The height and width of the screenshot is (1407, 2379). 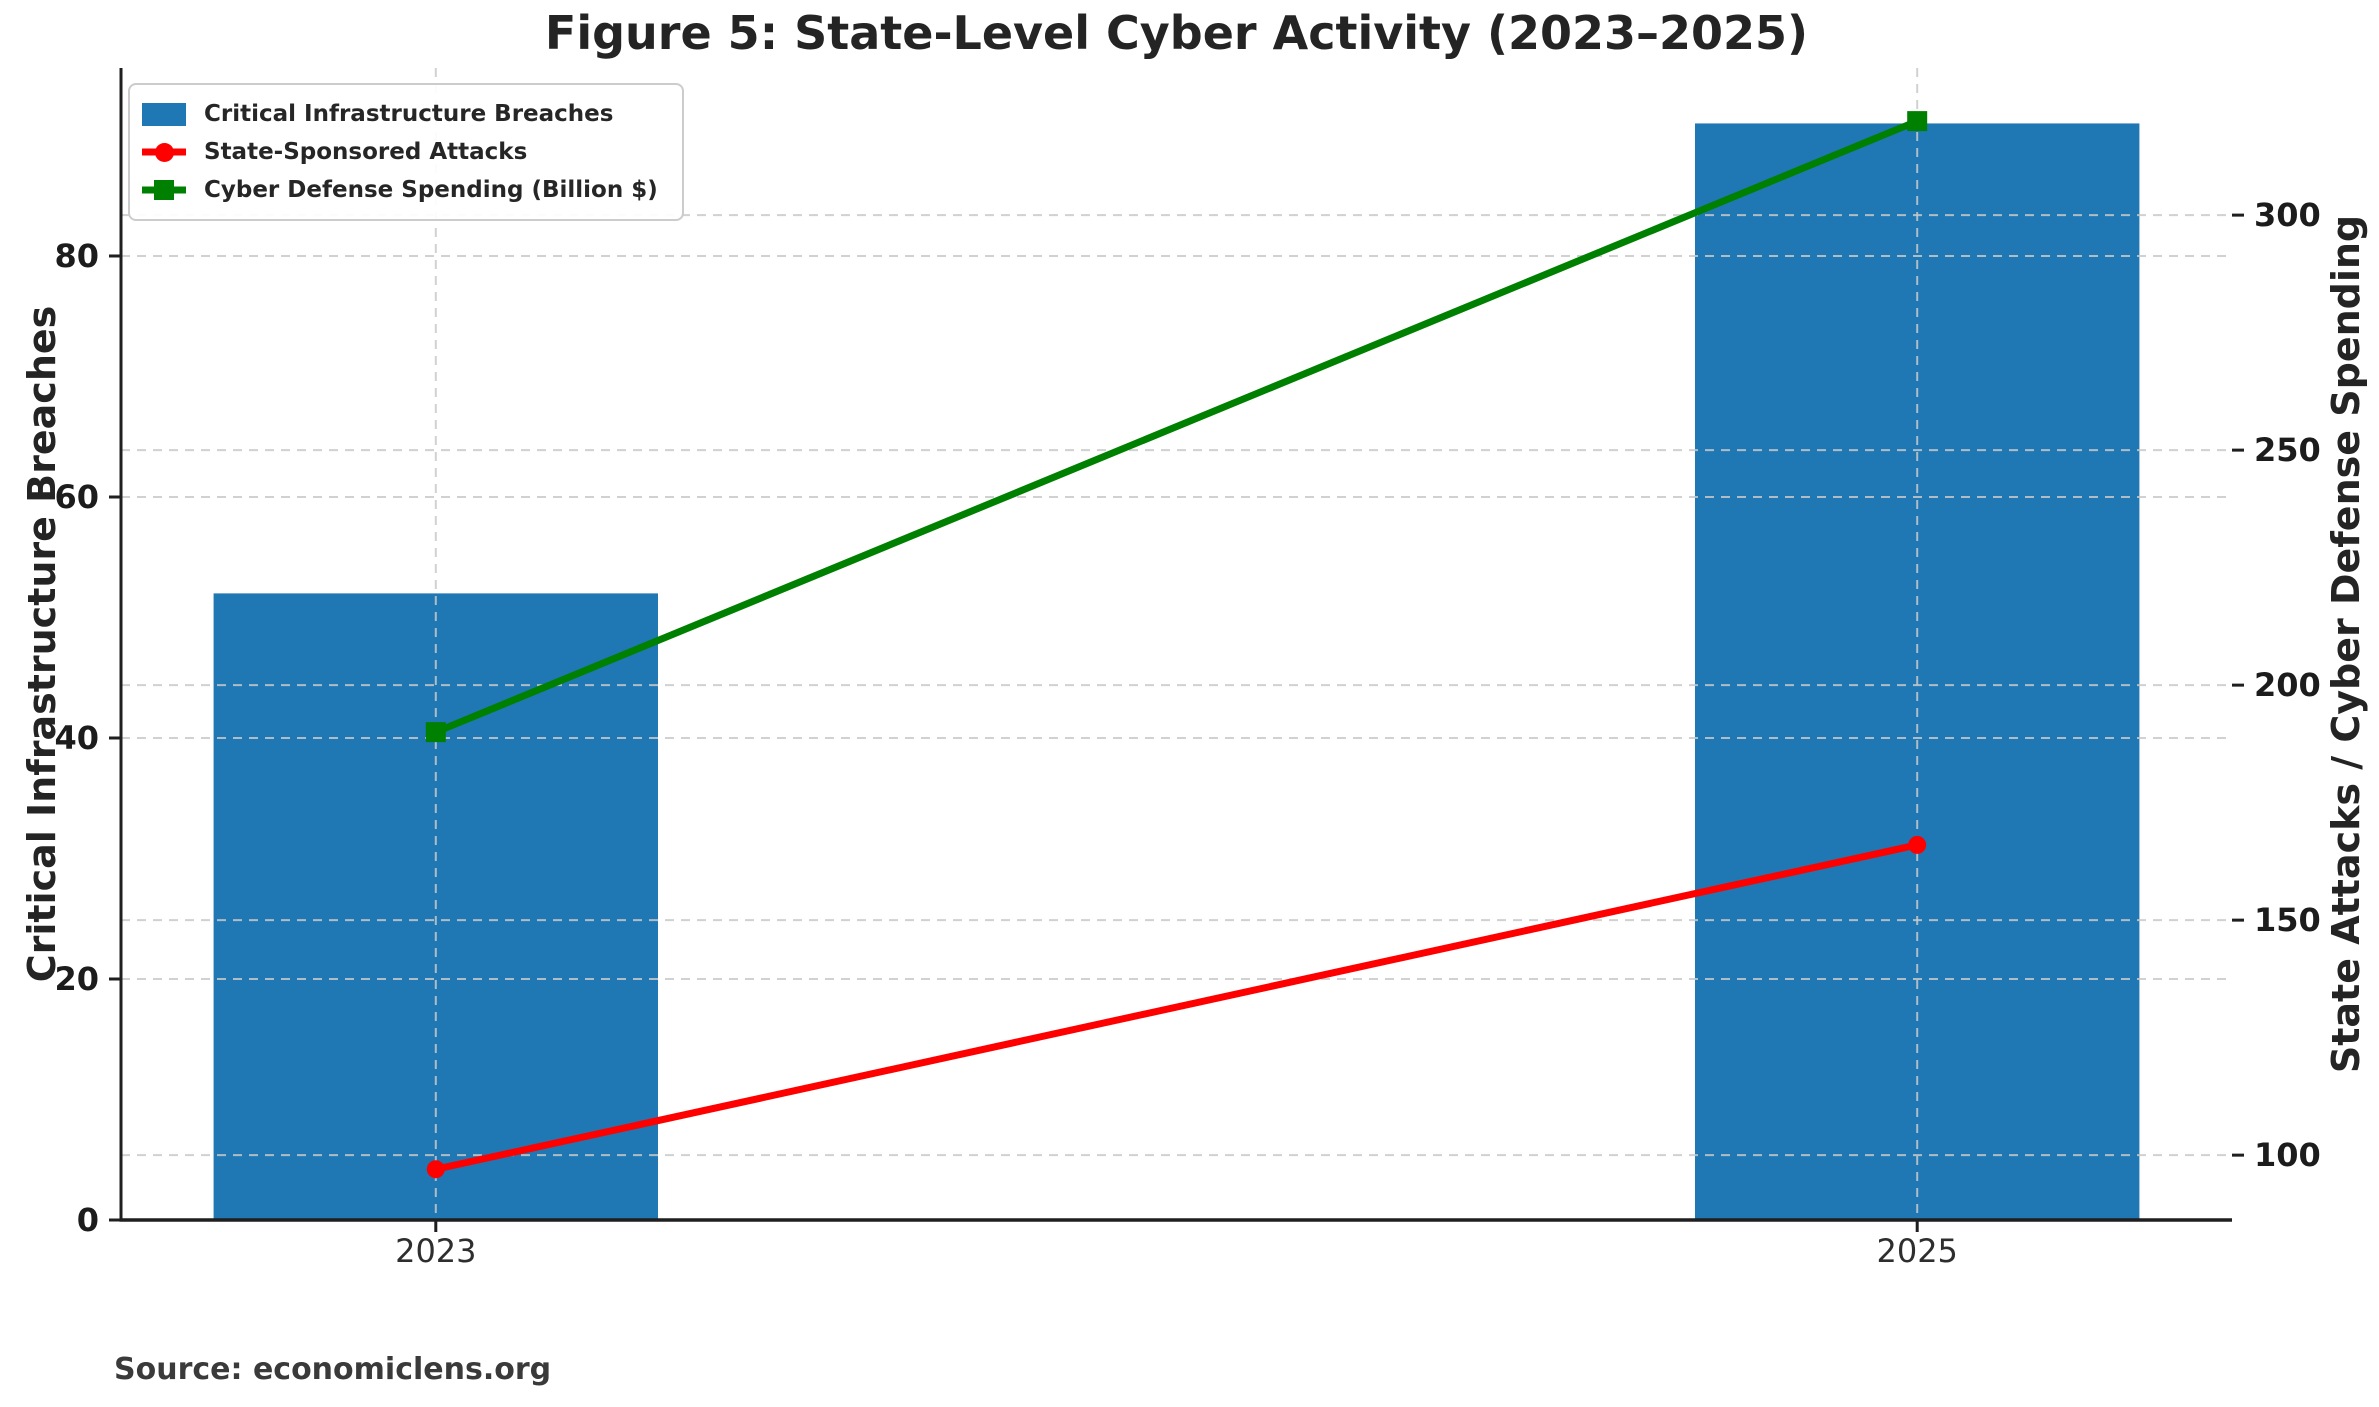 I want to click on marker-square-2025, so click(x=1917, y=121).